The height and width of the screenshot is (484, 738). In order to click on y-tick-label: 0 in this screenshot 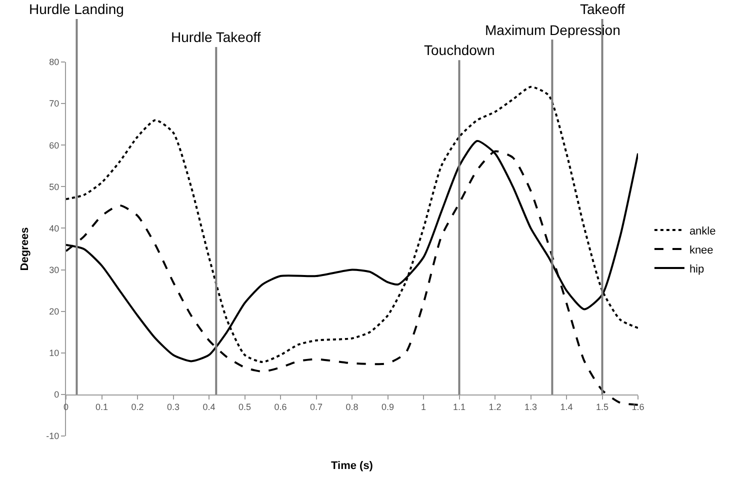, I will do `click(57, 395)`.